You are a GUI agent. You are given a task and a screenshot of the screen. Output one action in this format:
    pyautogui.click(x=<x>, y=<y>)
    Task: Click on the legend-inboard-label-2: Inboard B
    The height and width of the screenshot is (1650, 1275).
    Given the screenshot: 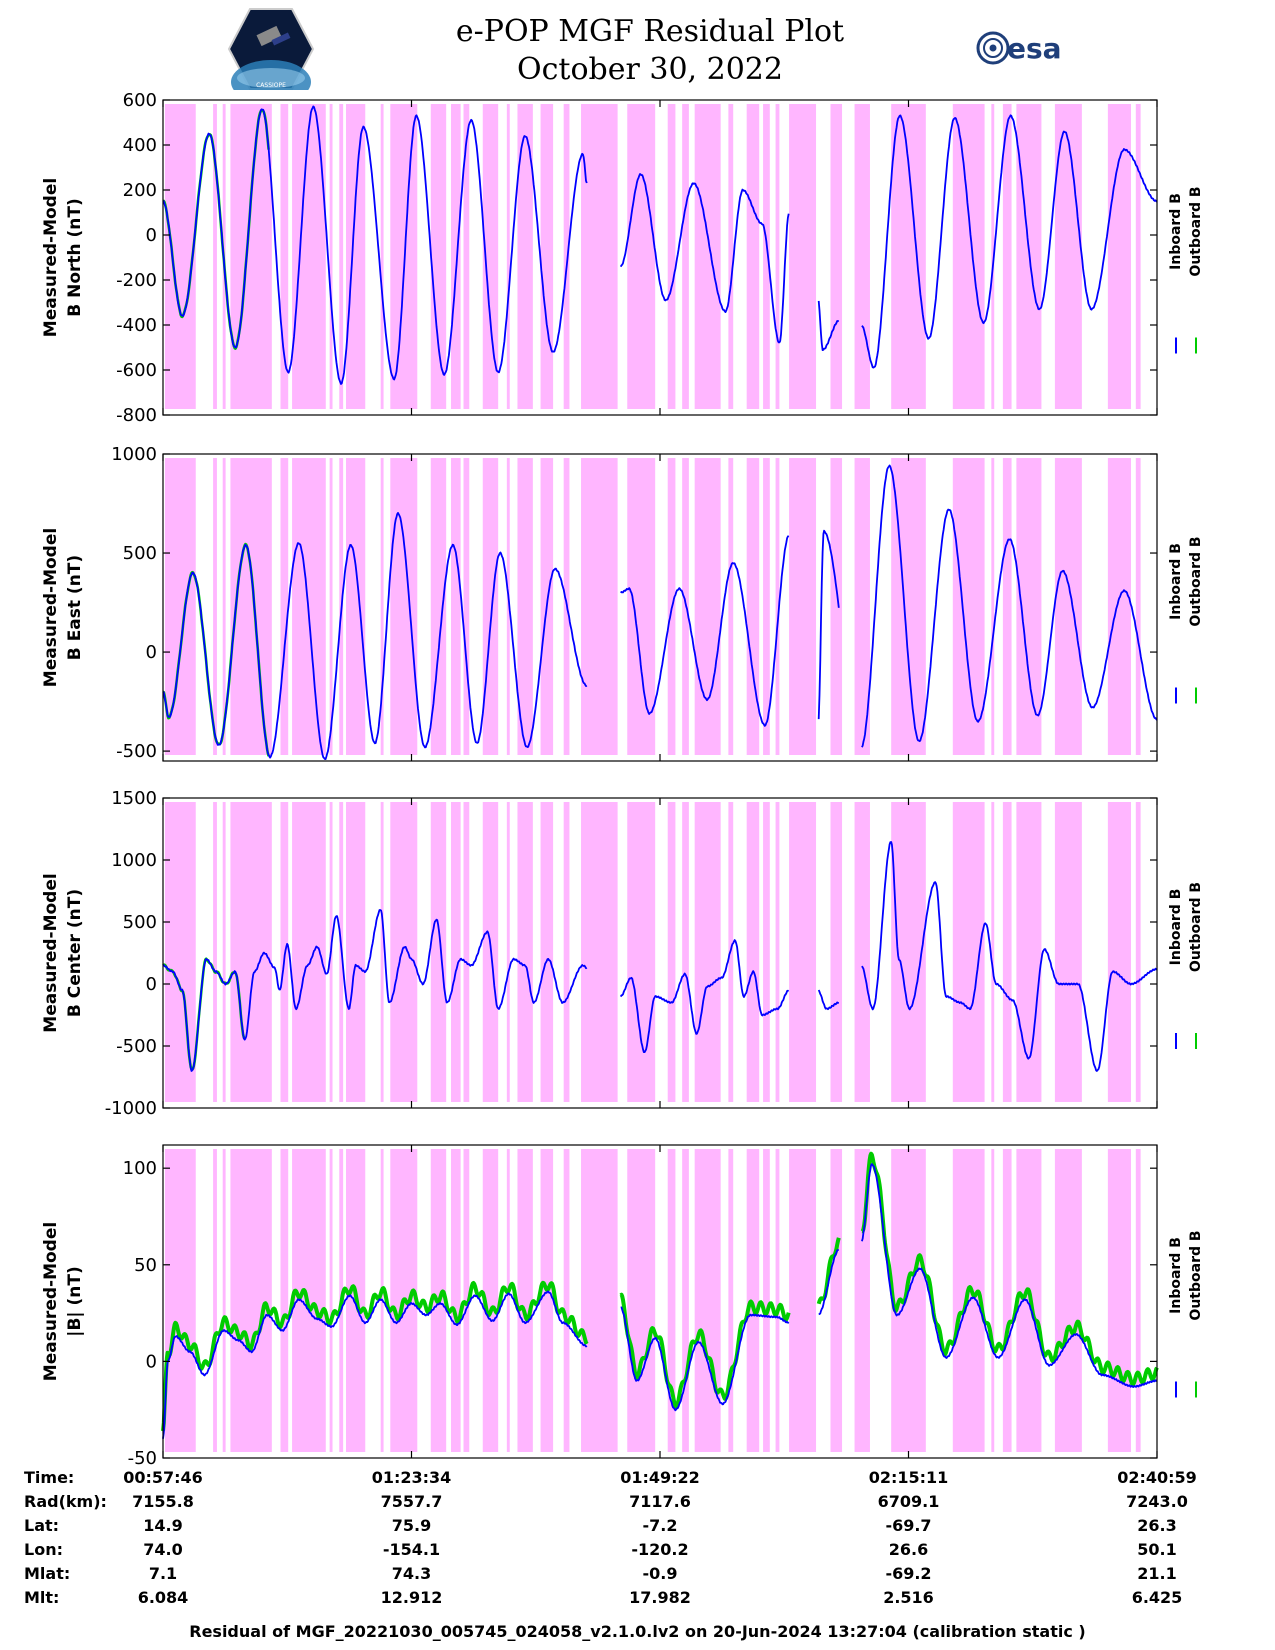 What is the action you would take?
    pyautogui.click(x=1176, y=581)
    